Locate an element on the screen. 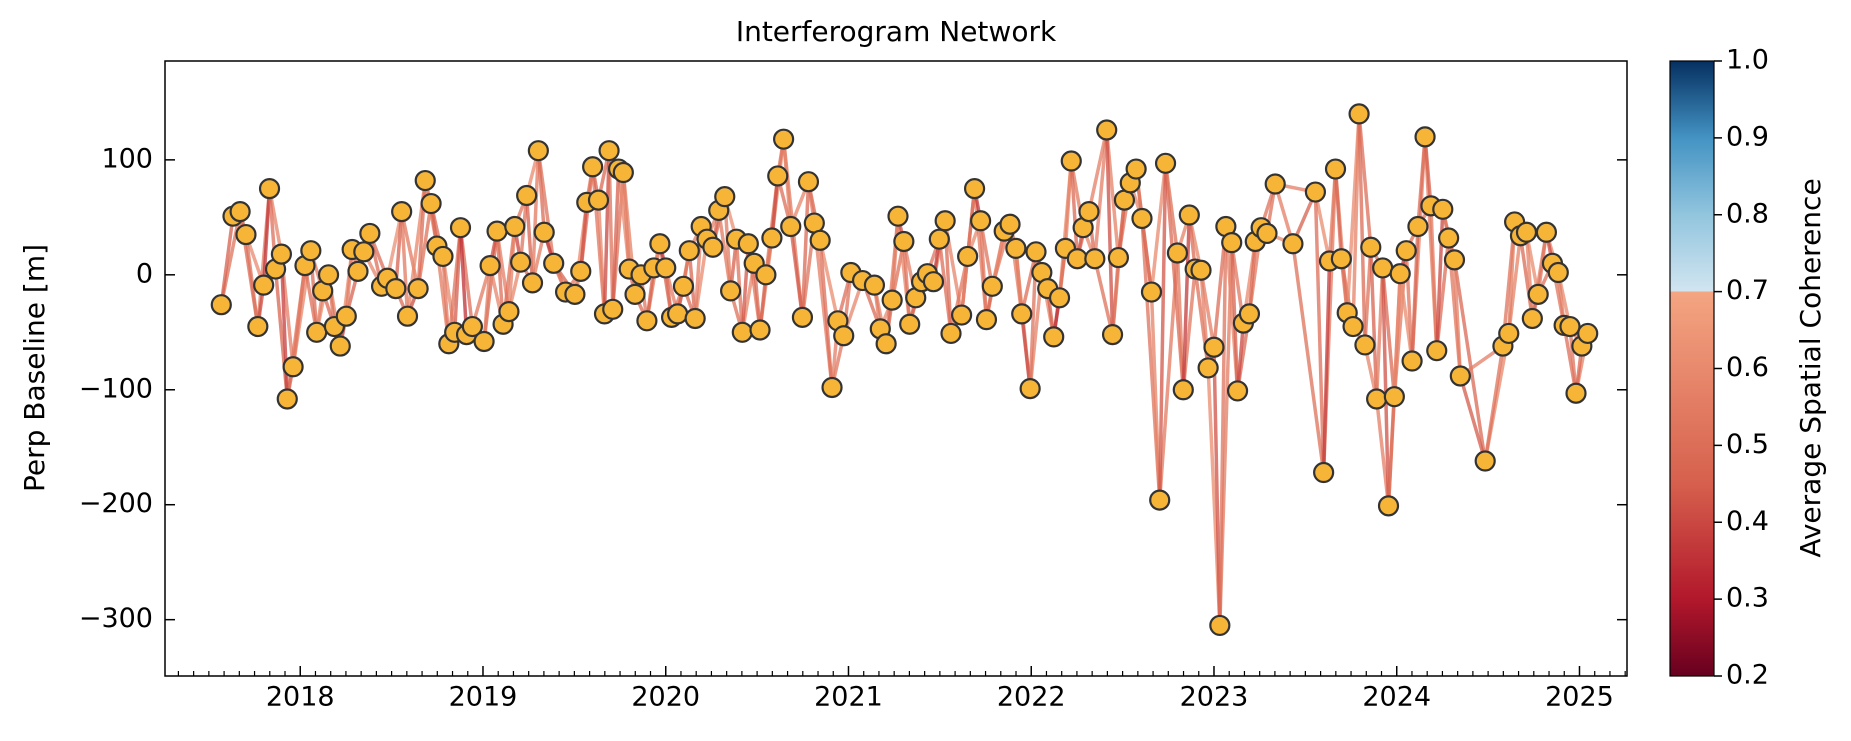 The width and height of the screenshot is (1851, 741). colorbar-tick-label: 0.7 is located at coordinates (1747, 290).